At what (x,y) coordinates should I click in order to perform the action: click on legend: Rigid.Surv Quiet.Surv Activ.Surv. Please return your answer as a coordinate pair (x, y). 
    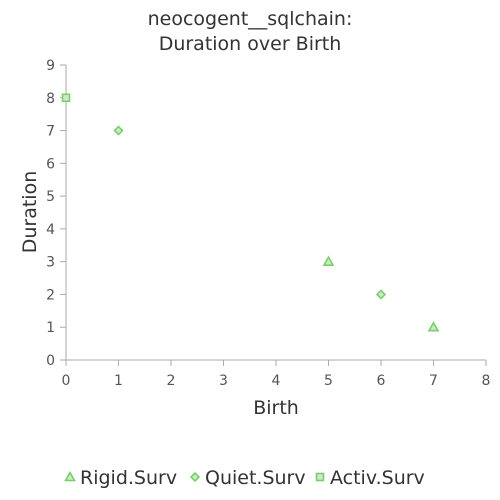
    Looking at the image, I should click on (245, 478).